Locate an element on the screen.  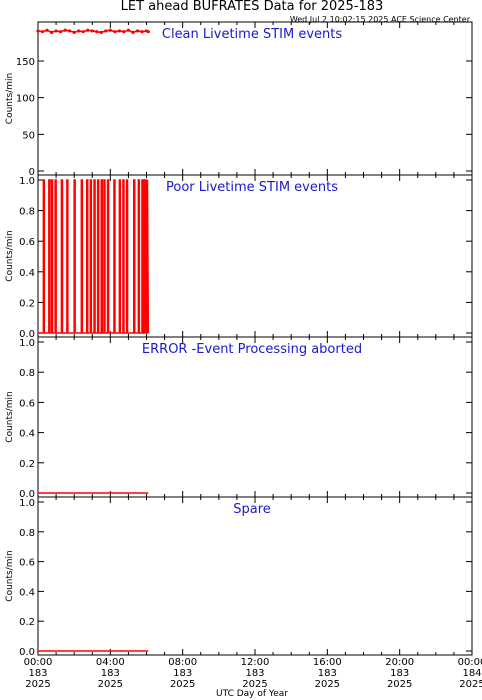
x-tick-label-time: 12:00 is located at coordinates (255, 662).